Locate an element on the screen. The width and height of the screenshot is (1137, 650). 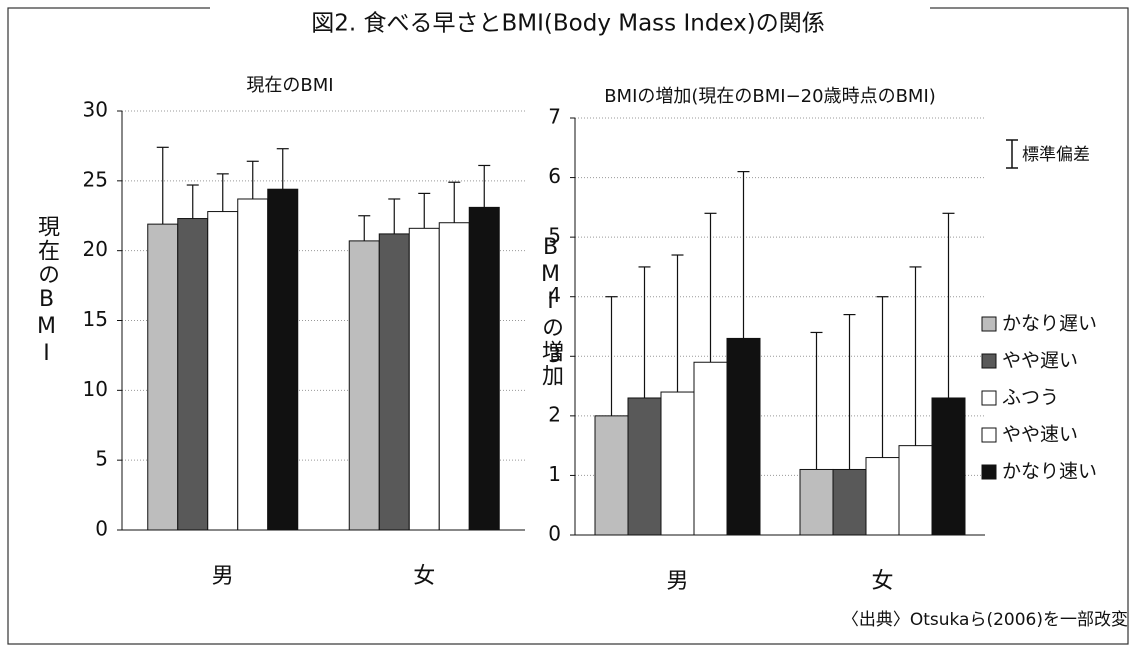
chart-title: BMIの増加(現在のBMI−20歳時点のBMI) is located at coordinates (770, 96).